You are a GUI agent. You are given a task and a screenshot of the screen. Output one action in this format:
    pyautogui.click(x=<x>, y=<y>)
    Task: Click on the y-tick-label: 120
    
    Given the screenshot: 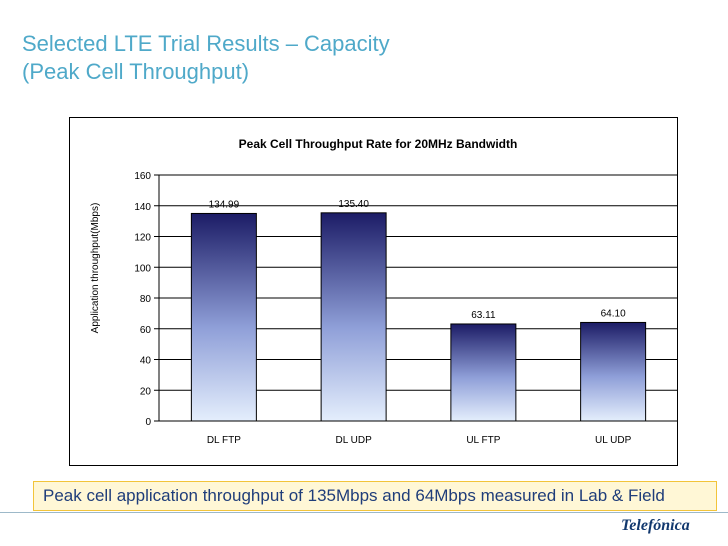 What is the action you would take?
    pyautogui.click(x=142, y=238)
    